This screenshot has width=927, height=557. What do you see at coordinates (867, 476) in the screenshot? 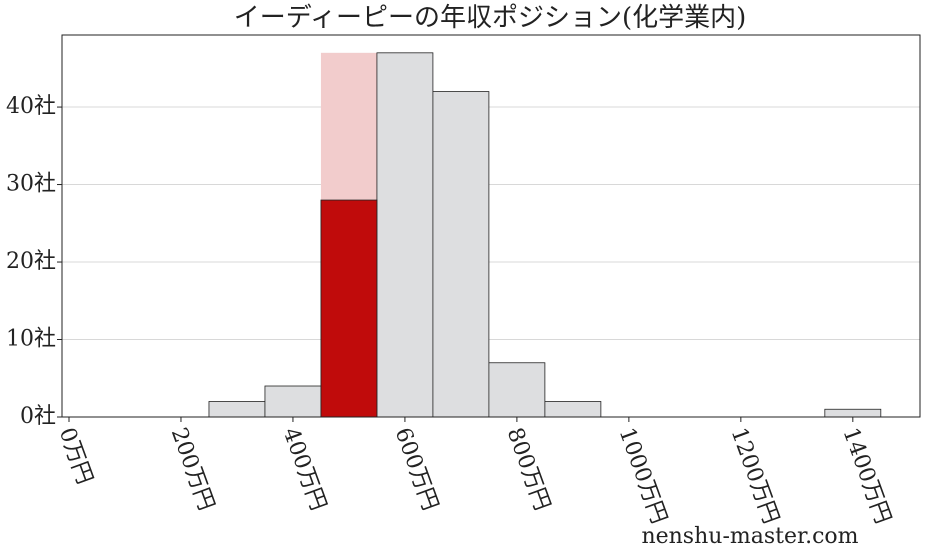
I see `x-tick-label: 1400万円` at bounding box center [867, 476].